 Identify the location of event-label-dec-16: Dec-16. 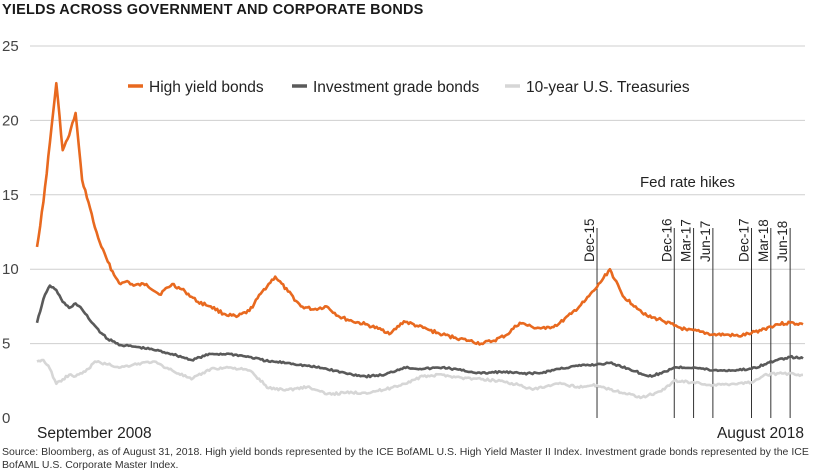
(666, 240).